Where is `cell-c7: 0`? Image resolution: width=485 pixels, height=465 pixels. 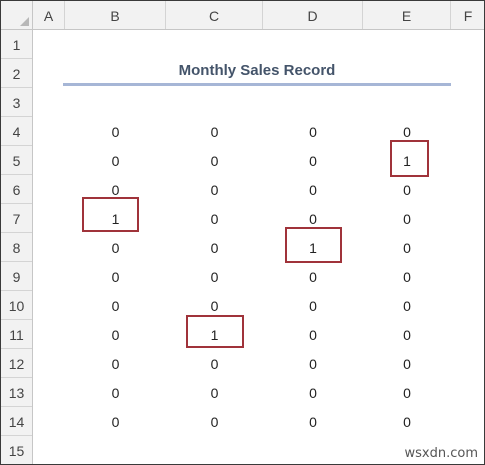
cell-c7: 0 is located at coordinates (214, 219).